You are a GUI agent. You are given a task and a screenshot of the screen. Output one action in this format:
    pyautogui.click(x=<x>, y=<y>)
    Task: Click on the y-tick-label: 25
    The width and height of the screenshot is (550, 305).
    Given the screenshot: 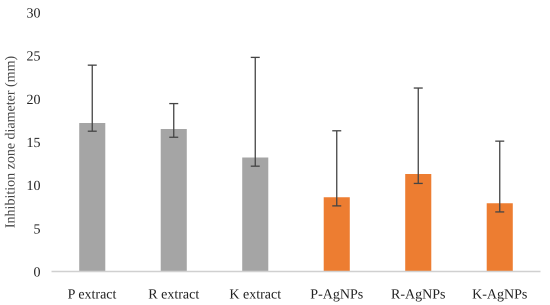 What is the action you would take?
    pyautogui.click(x=33, y=57)
    